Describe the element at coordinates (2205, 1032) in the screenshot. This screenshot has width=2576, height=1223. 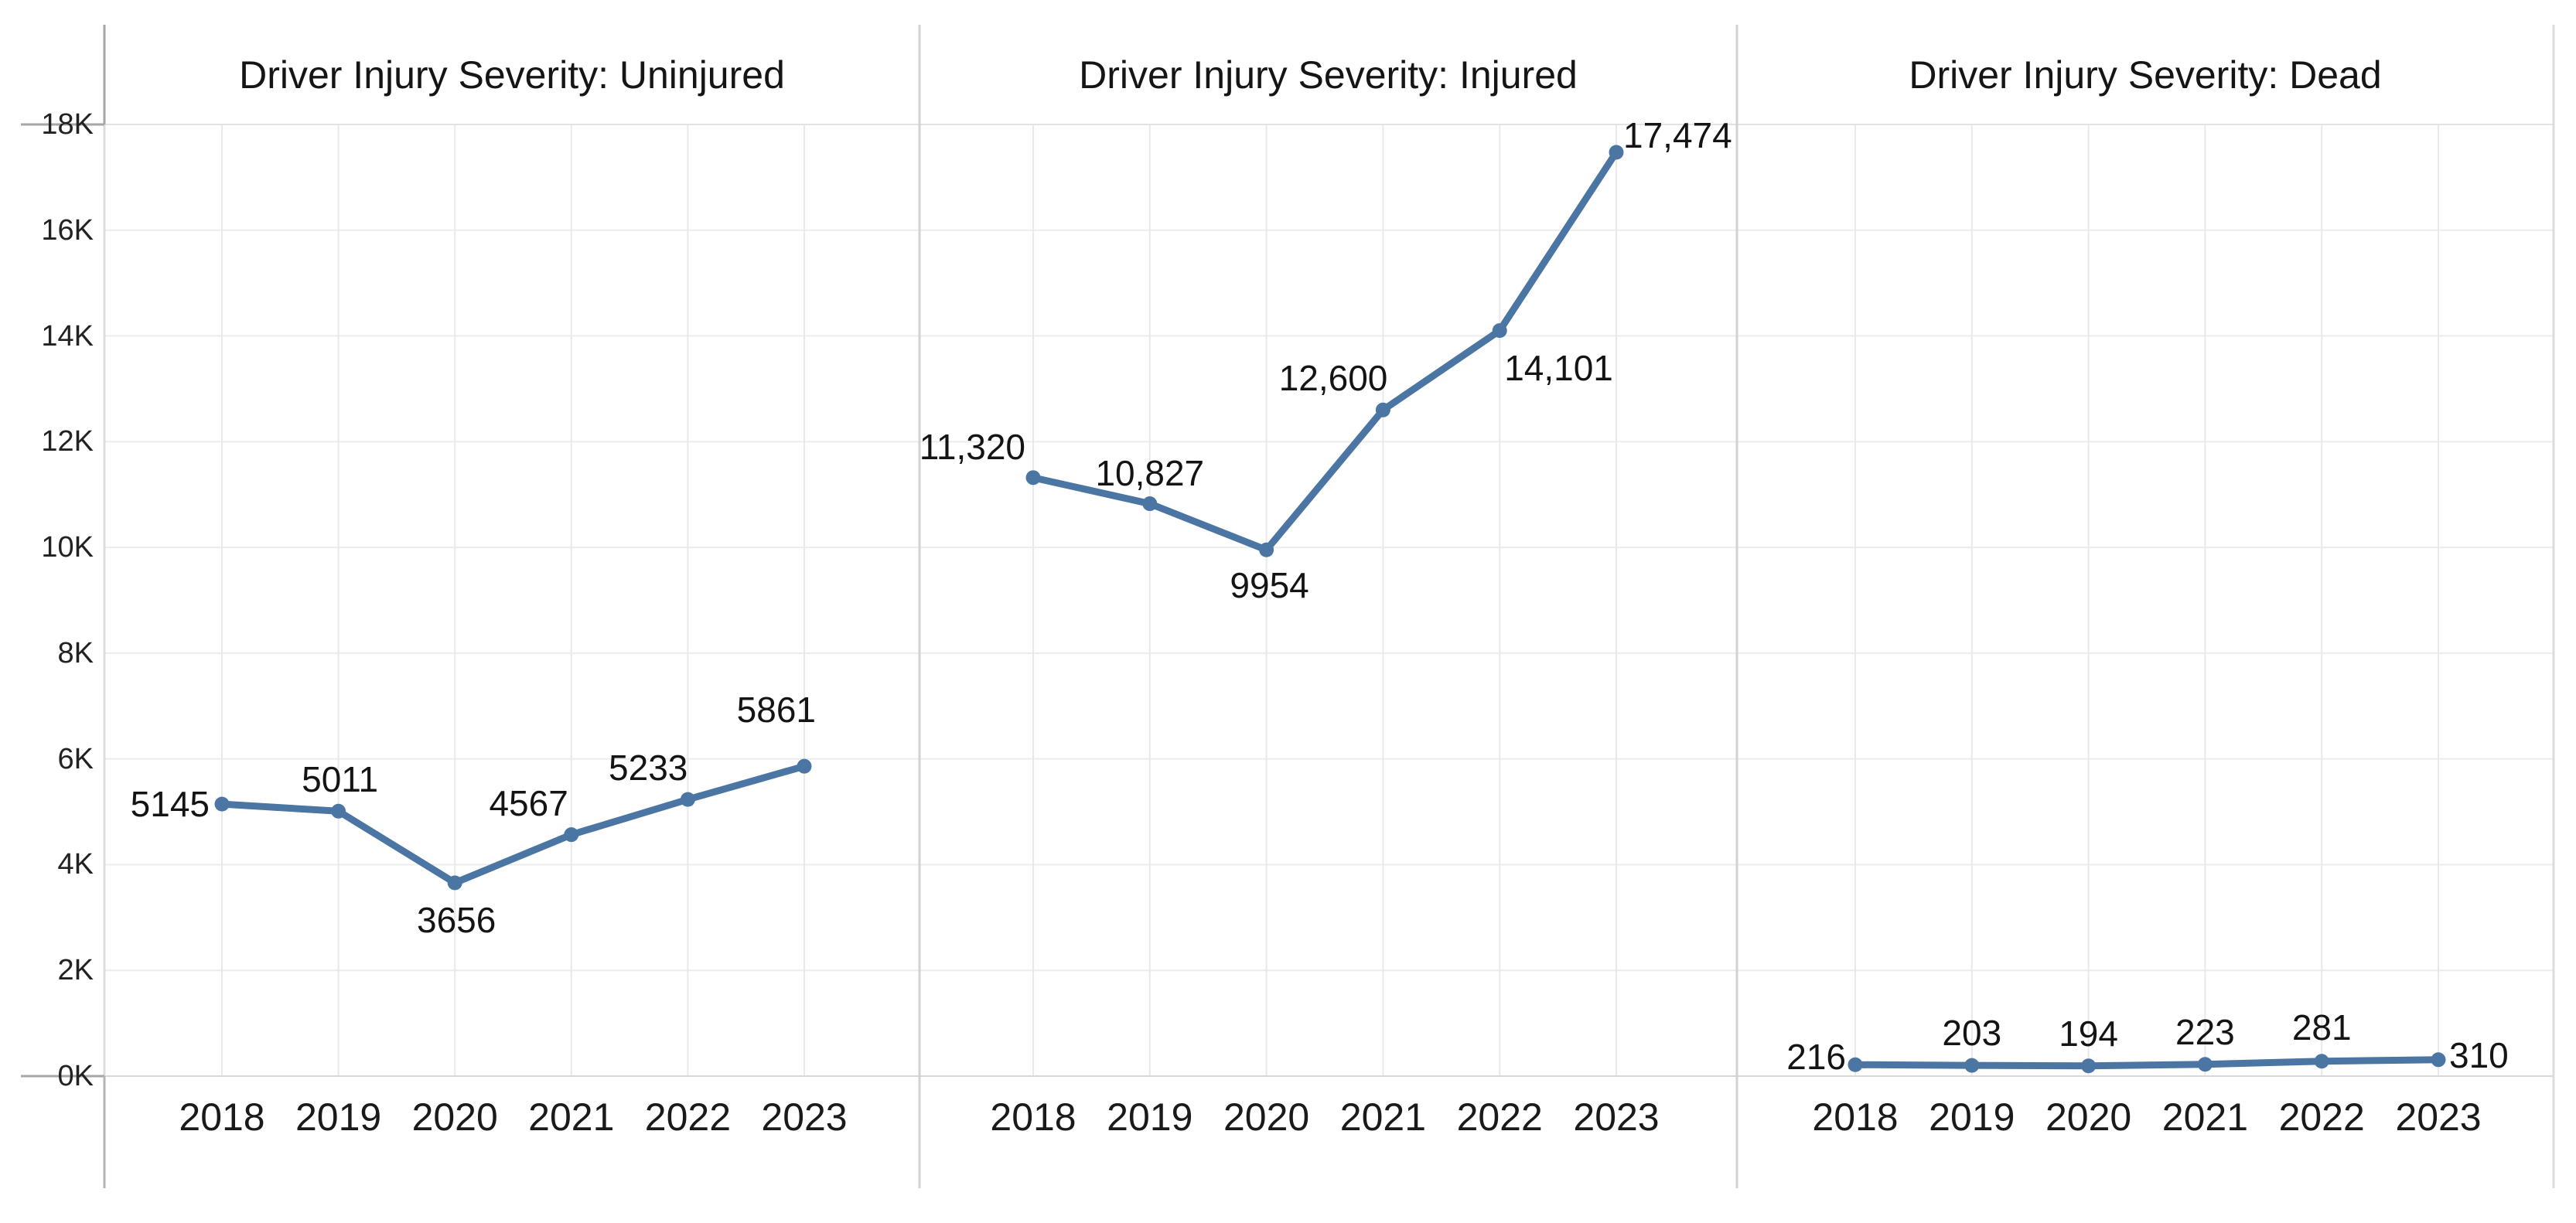
I see `data-label: 223` at that location.